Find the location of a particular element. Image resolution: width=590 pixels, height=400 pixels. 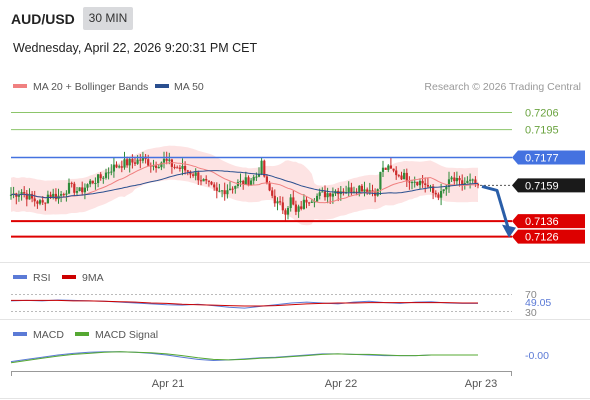

rsi-ma-line is located at coordinates (244, 303).